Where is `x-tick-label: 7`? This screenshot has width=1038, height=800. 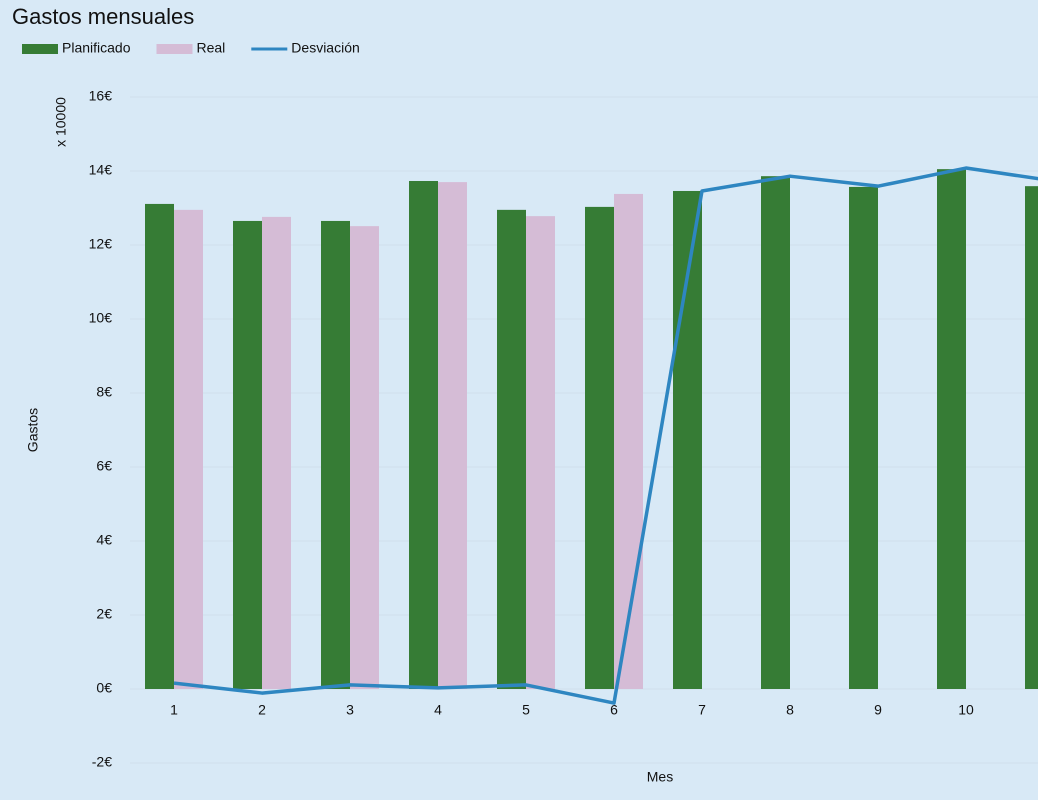
x-tick-label: 7 is located at coordinates (702, 710).